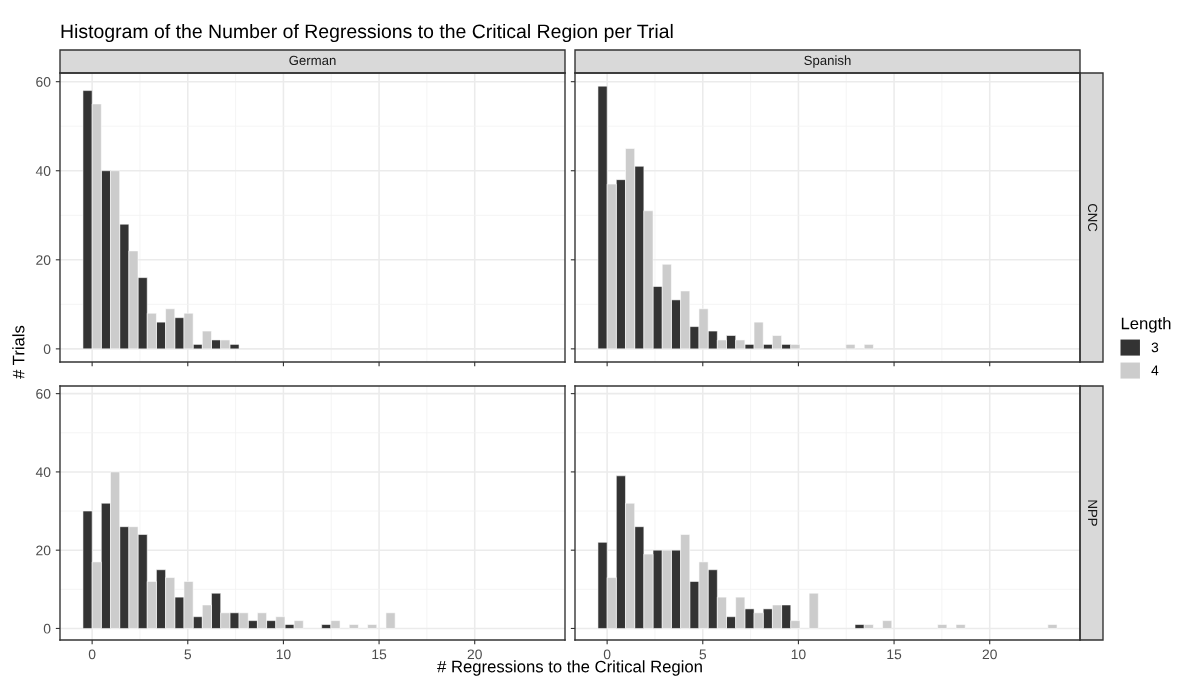 This screenshot has width=1195, height=682. What do you see at coordinates (367, 33) in the screenshot?
I see `text: Histogram of the Number of Regressions to the Critical Region per Trial` at bounding box center [367, 33].